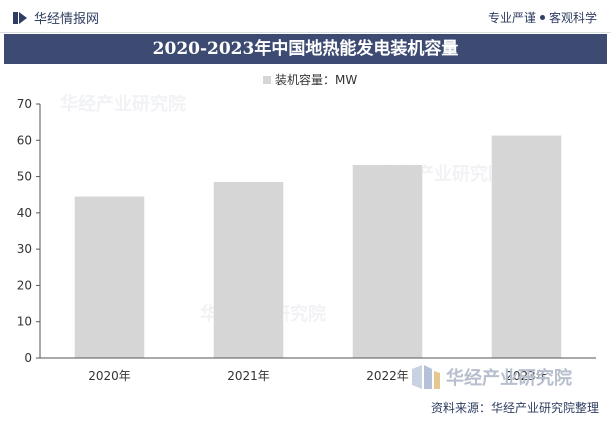 The height and width of the screenshot is (424, 611). What do you see at coordinates (426, 377) in the screenshot?
I see `corner-logo-icon` at bounding box center [426, 377].